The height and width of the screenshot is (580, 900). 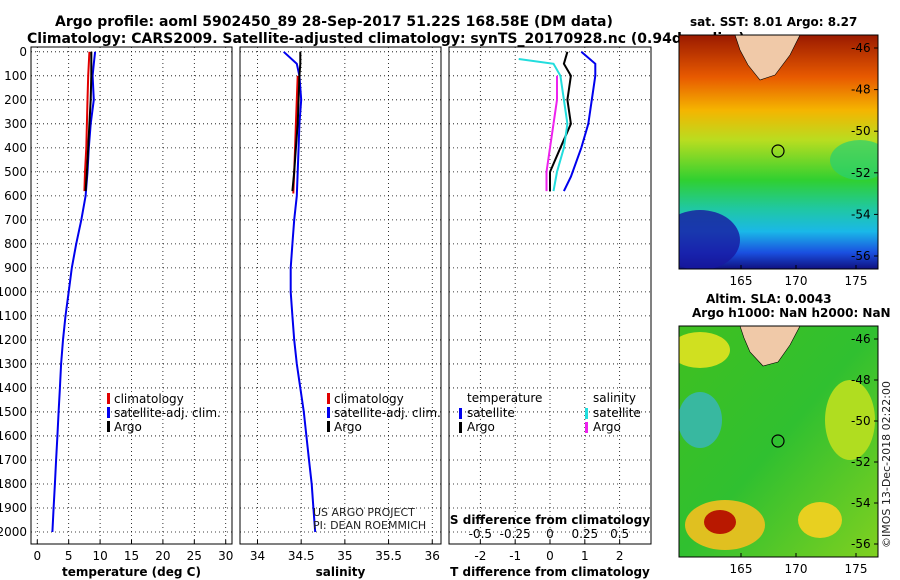 What do you see at coordinates (515, 556) in the screenshot?
I see `x-tick-label: -1` at bounding box center [515, 556].